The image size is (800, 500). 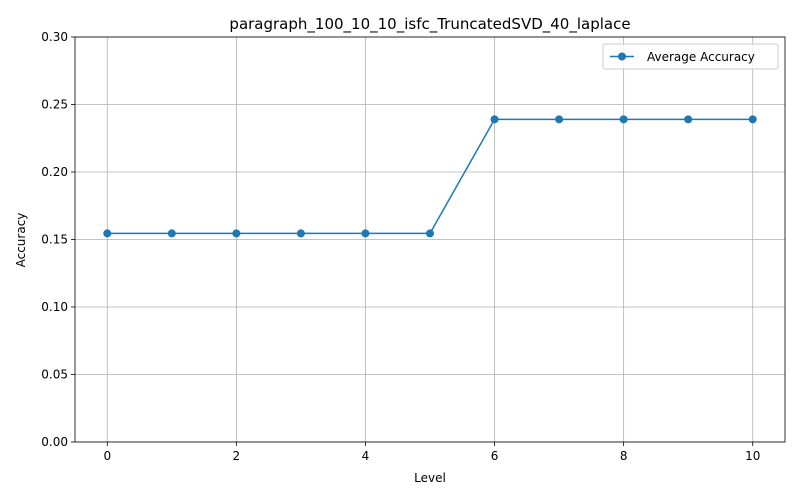 What do you see at coordinates (54, 37) in the screenshot?
I see `y-tick-label: 0.30` at bounding box center [54, 37].